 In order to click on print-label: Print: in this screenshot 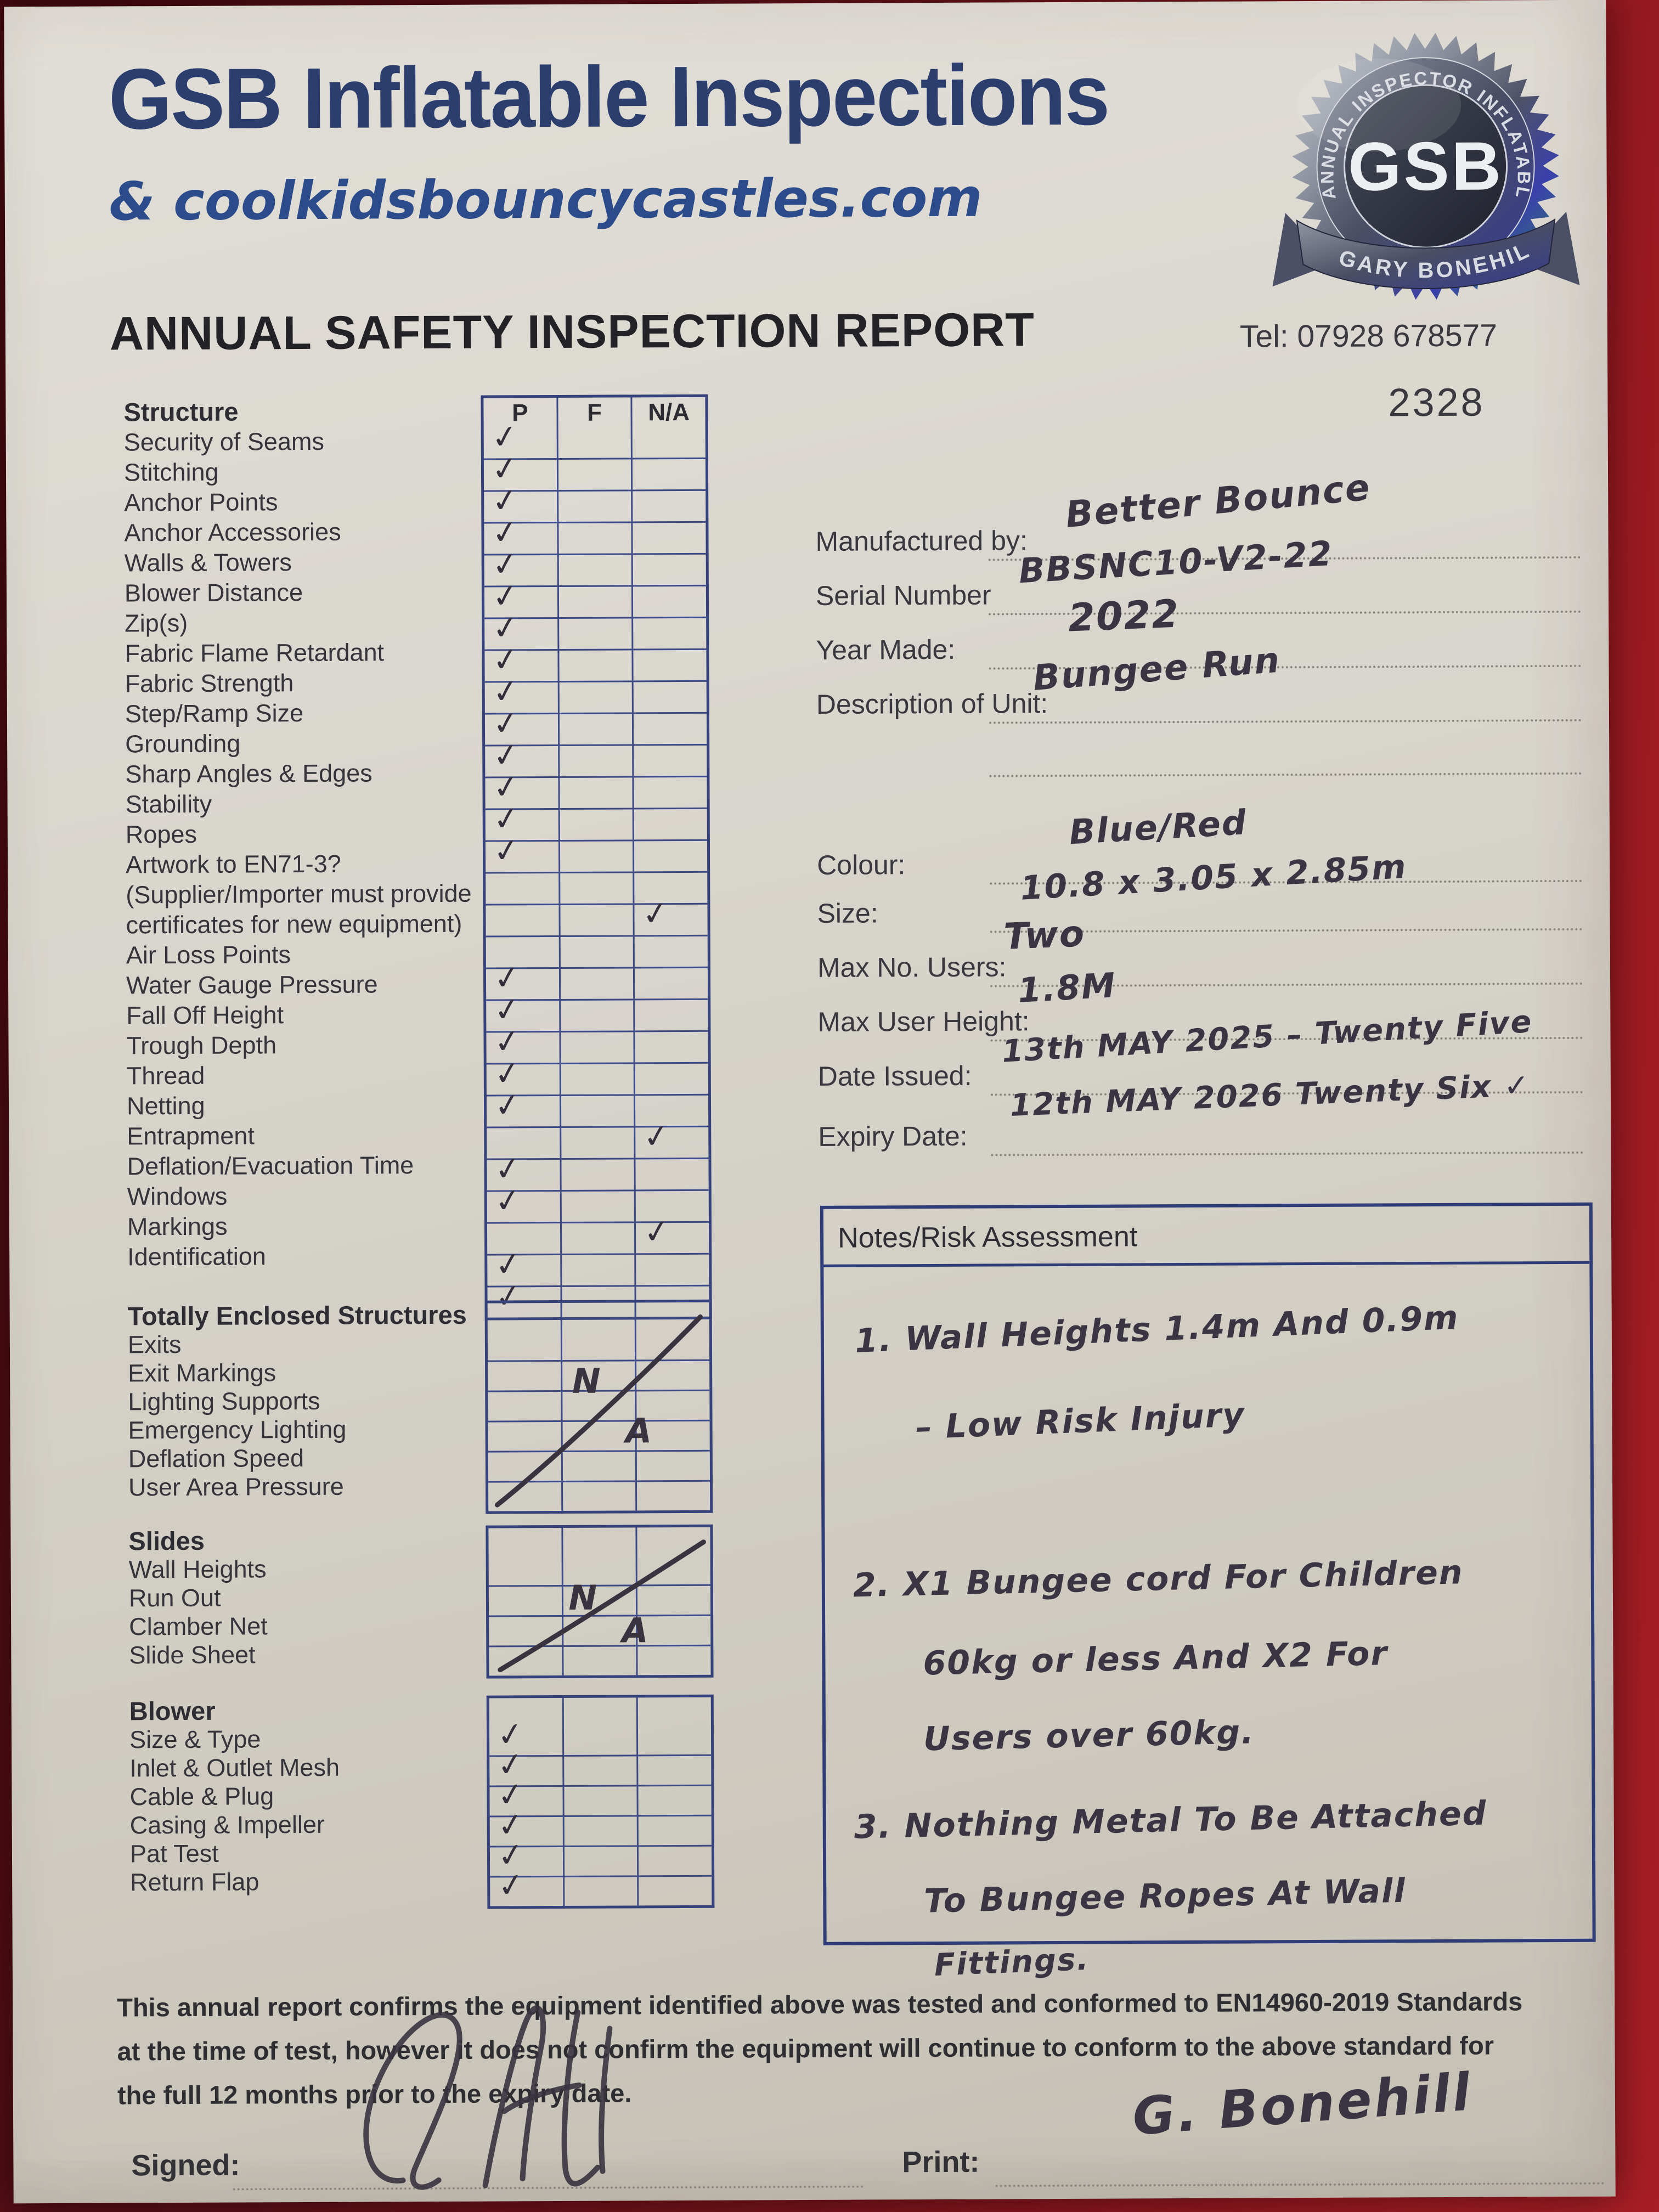, I will do `click(941, 2162)`.